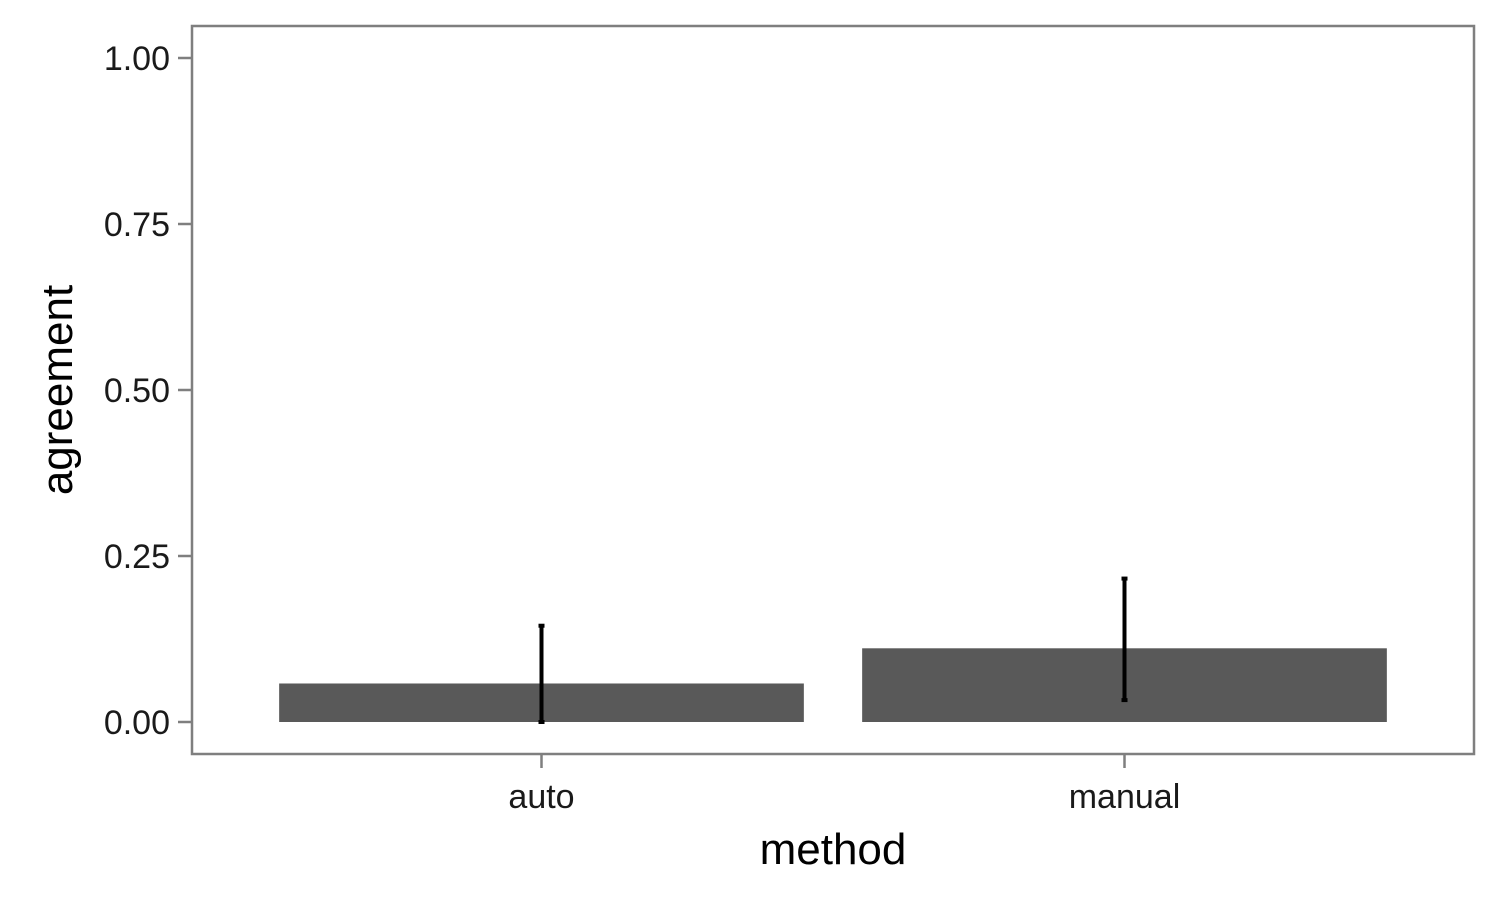 Image resolution: width=1500 pixels, height=900 pixels. I want to click on y-axis: 0.00 0.25 0.50 0.75 1.00, so click(148, 391).